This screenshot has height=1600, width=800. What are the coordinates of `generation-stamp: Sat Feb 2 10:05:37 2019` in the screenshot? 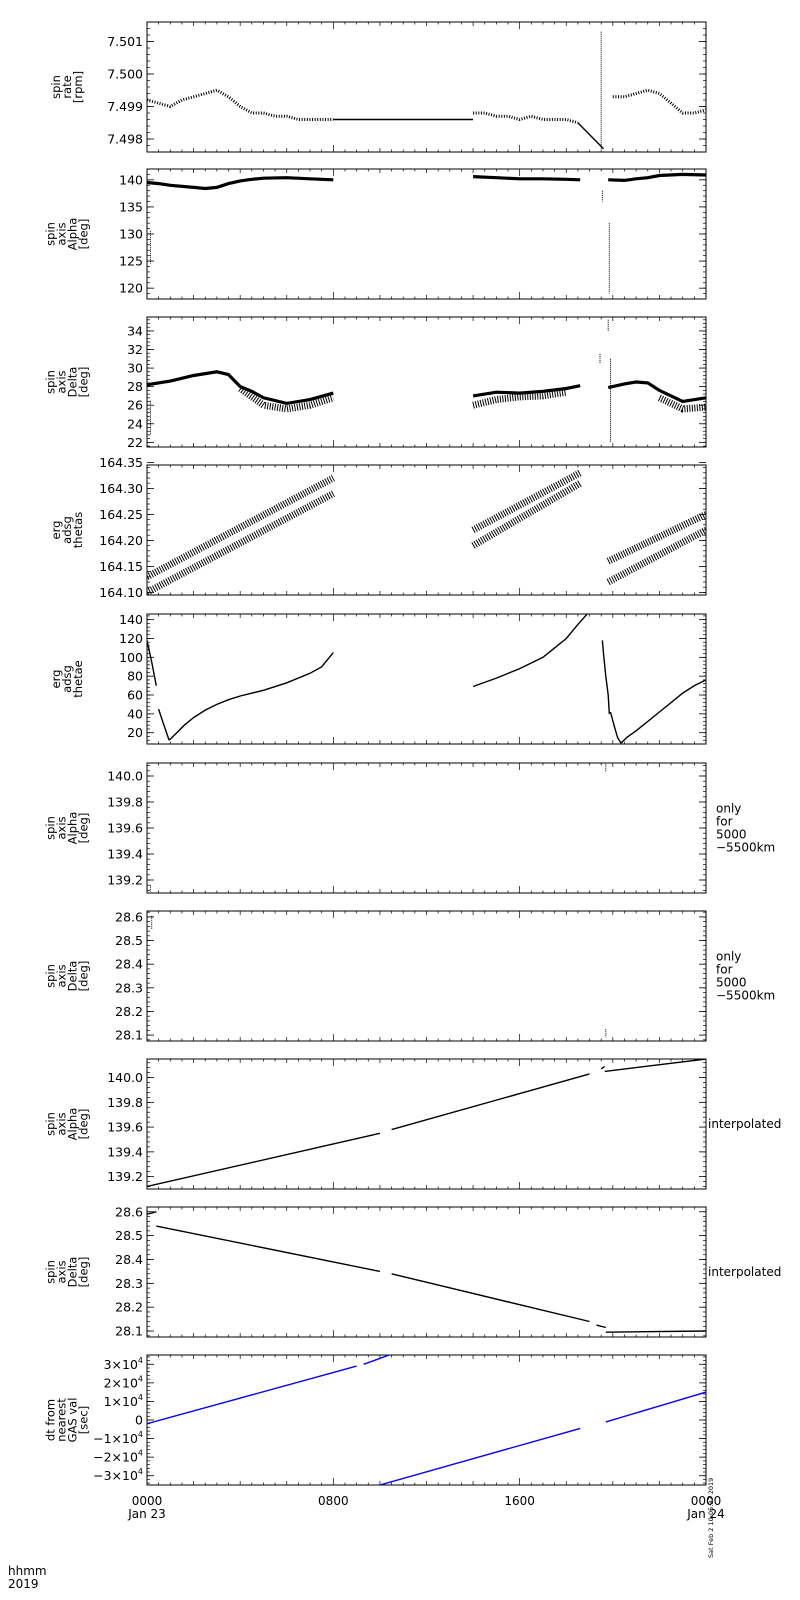 It's located at (711, 1518).